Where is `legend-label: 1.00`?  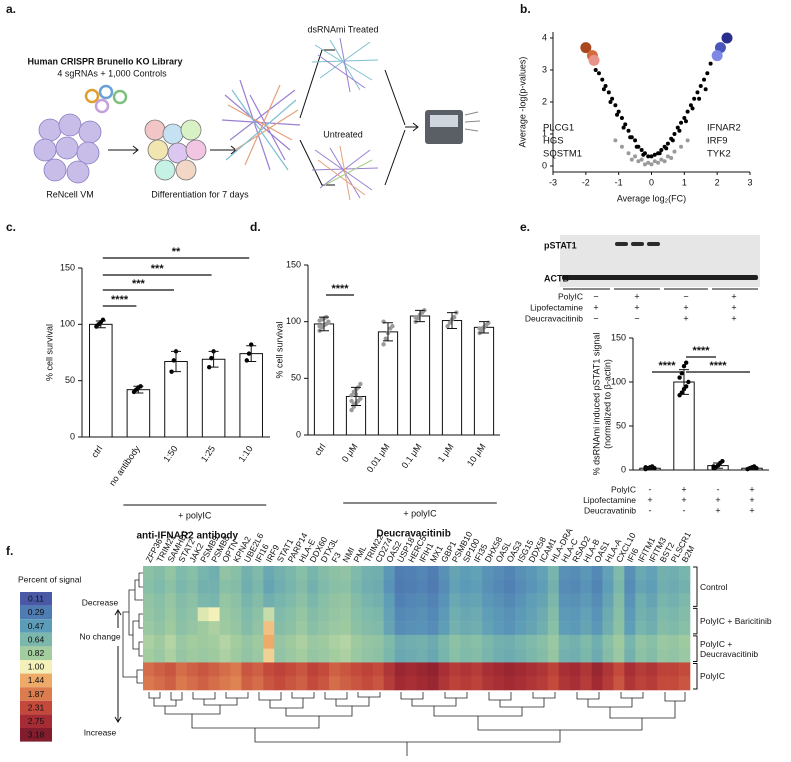 legend-label: 1.00 is located at coordinates (36, 667).